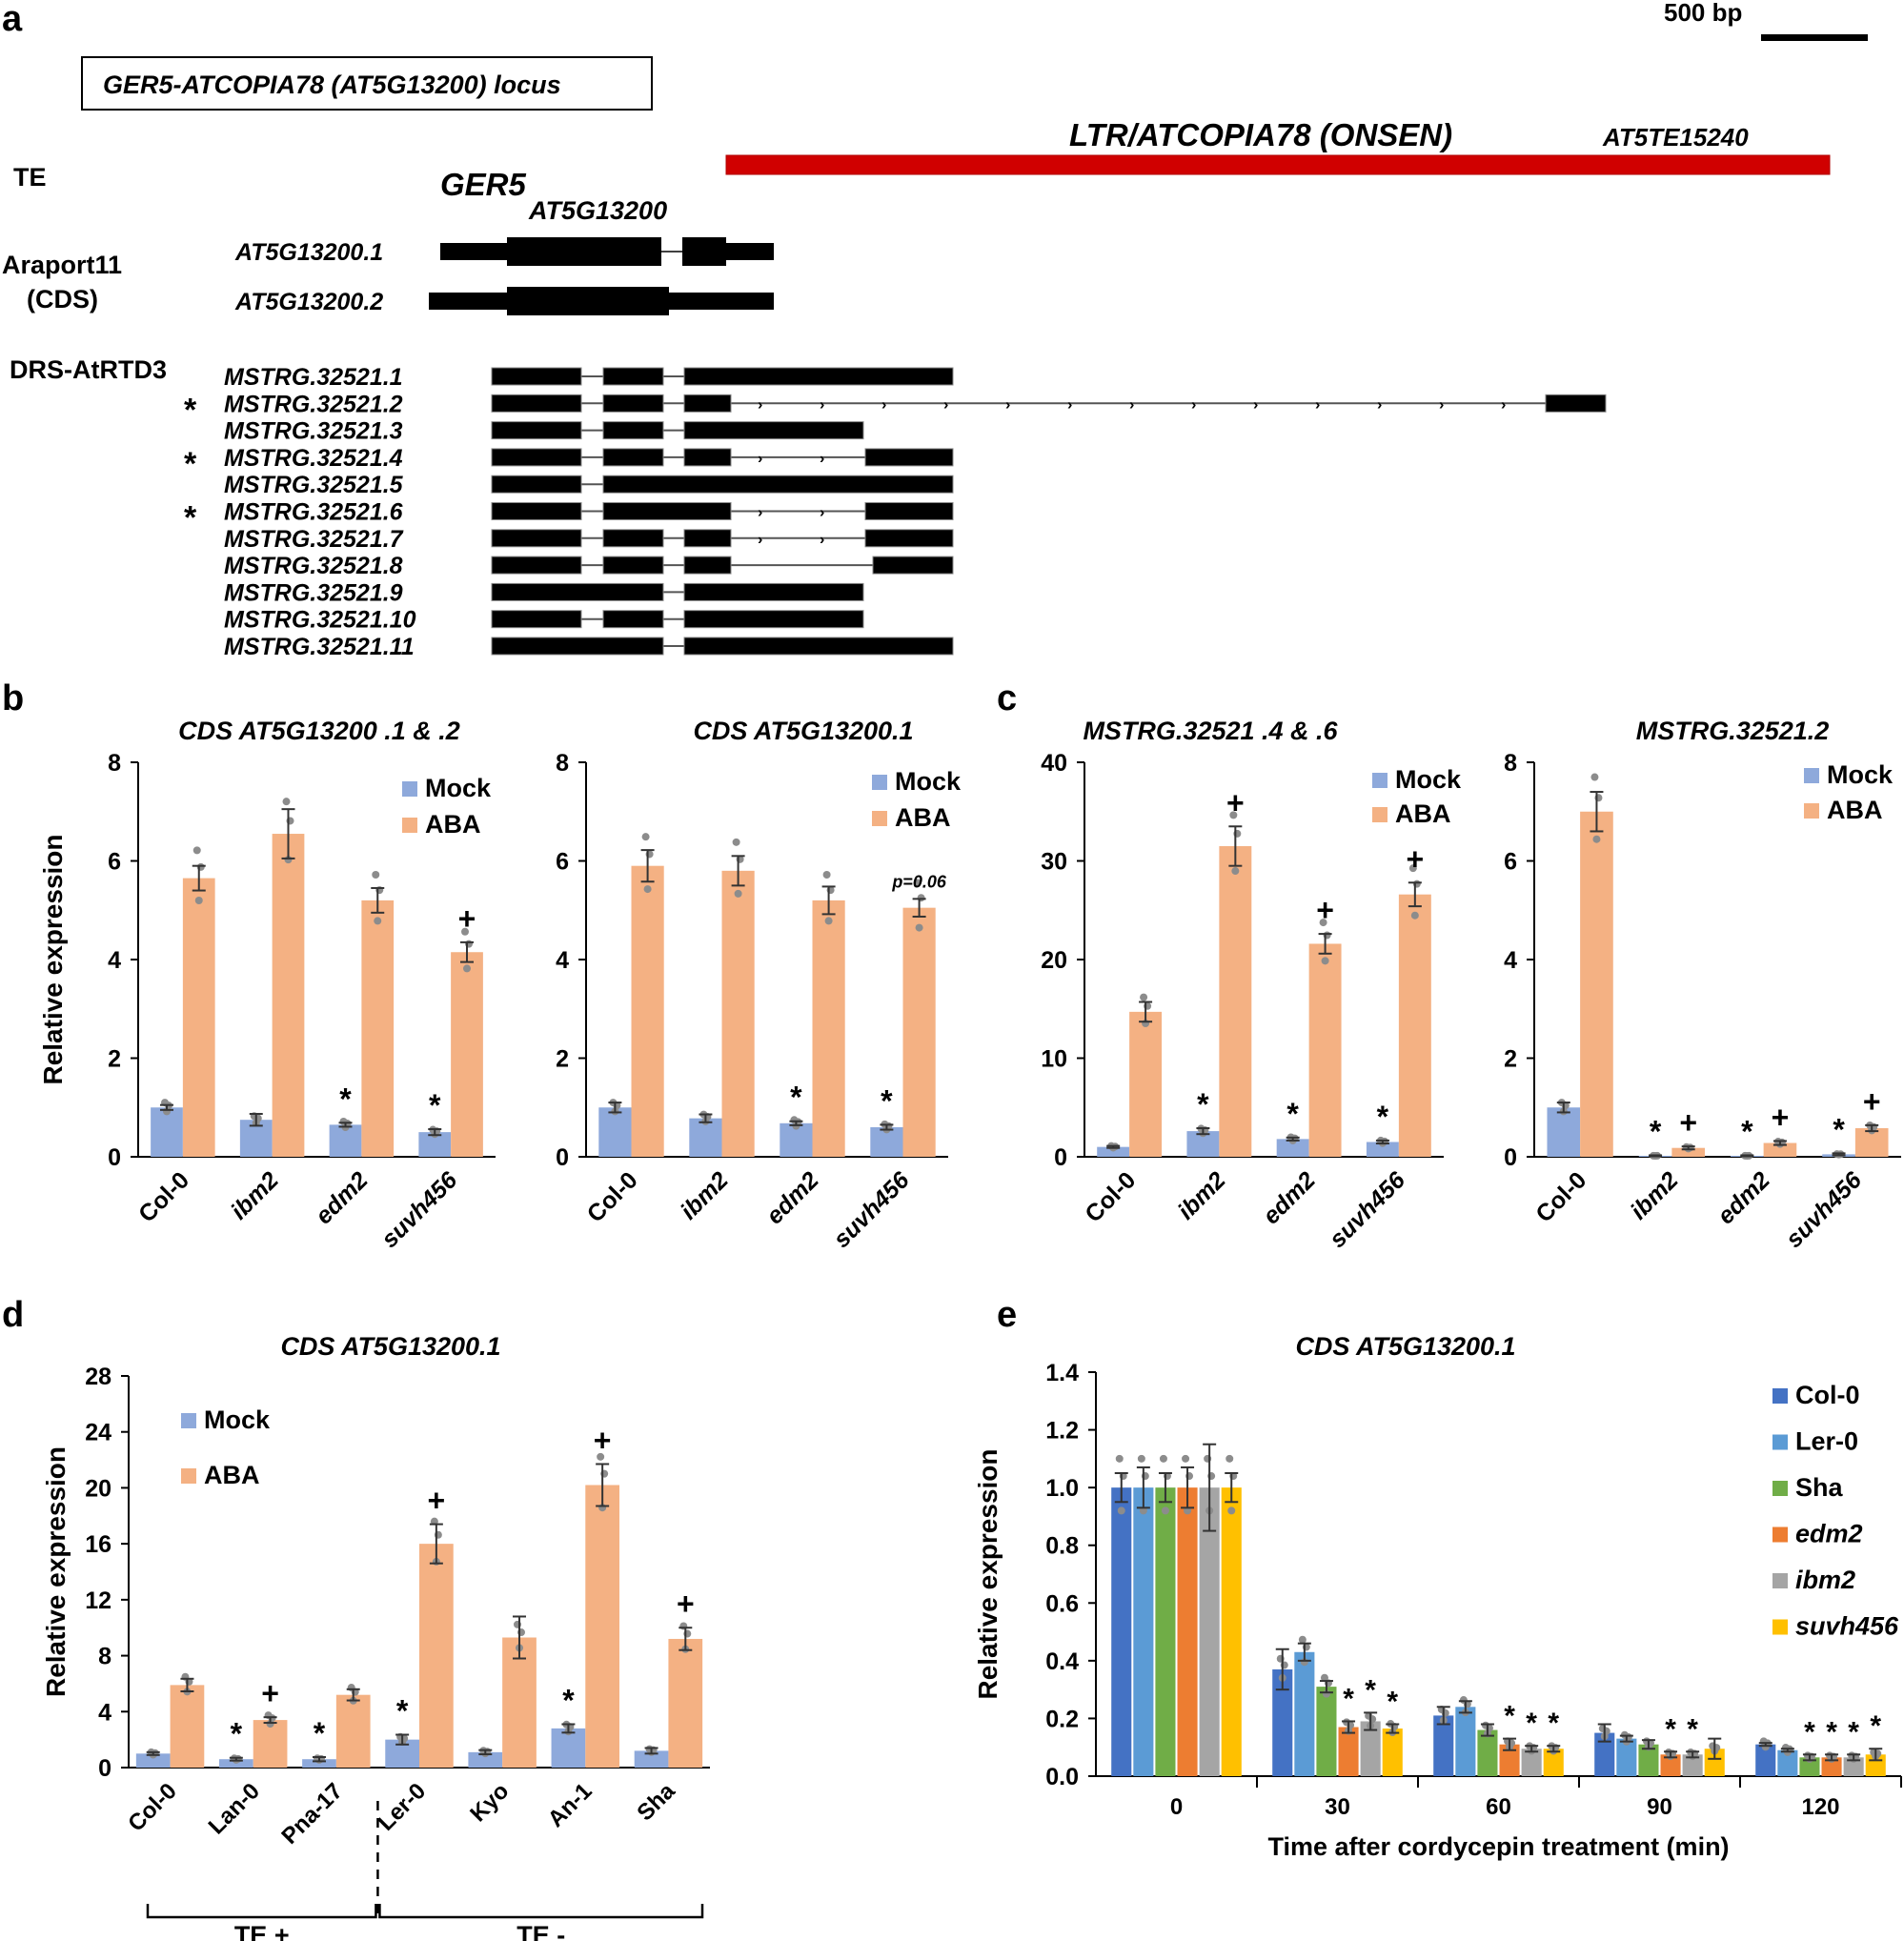 The image size is (1904, 1941). I want to click on x-tick-label: Col-0, so click(1560, 1196).